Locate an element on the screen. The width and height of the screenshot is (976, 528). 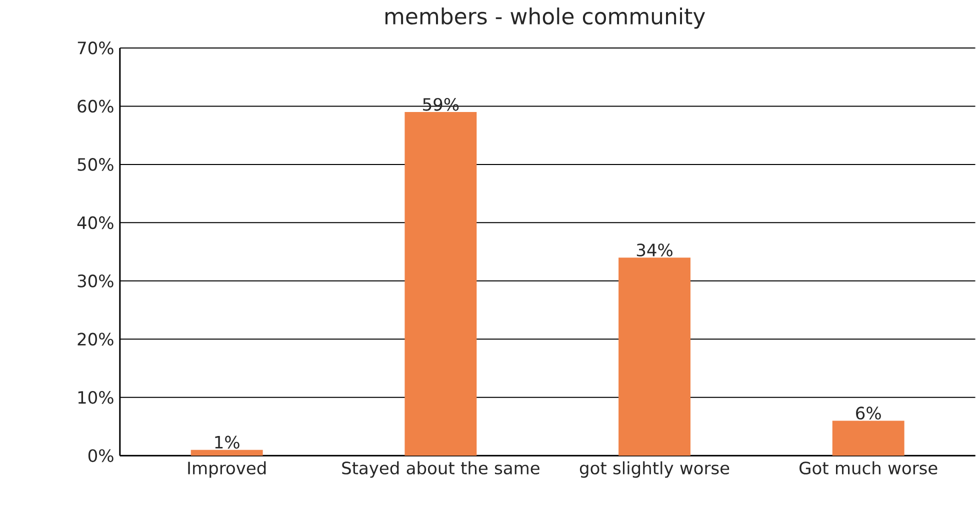
y-tick-label: 30% is located at coordinates (96, 281).